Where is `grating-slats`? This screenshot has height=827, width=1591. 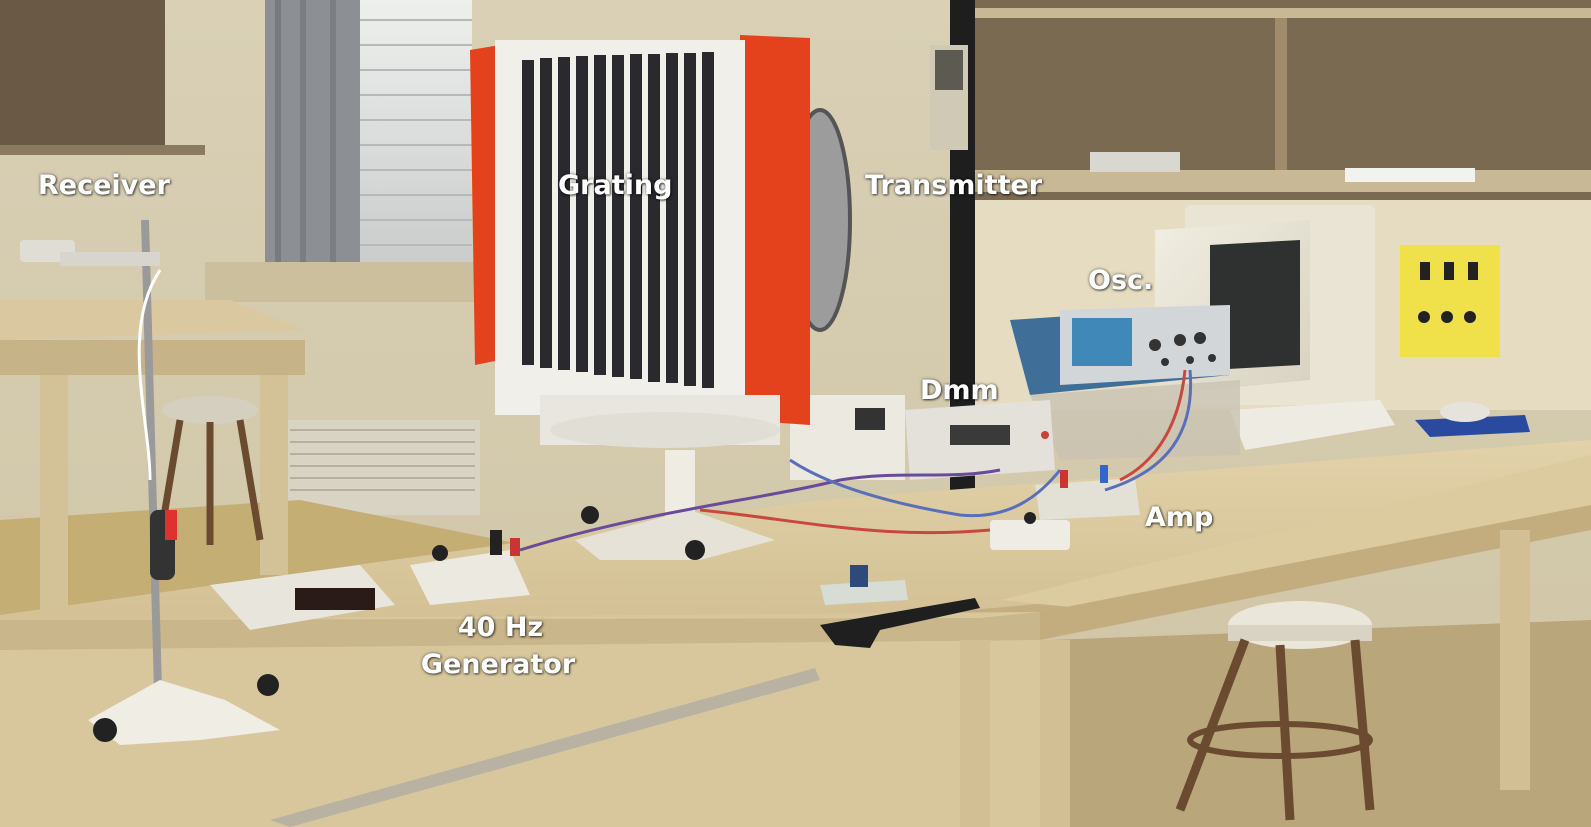 grating-slats is located at coordinates (618, 220).